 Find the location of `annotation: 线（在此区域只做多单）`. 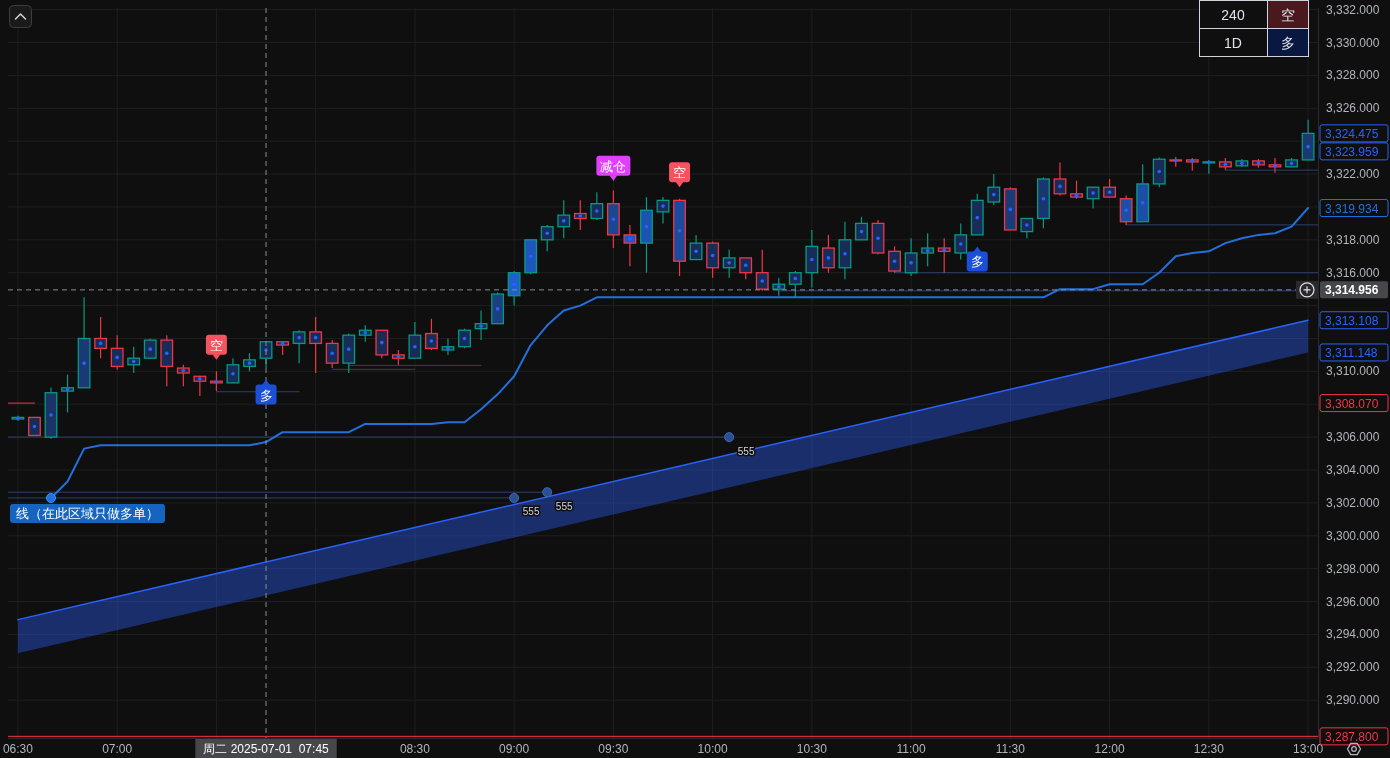

annotation: 线（在此区域只做多单） is located at coordinates (87, 514).